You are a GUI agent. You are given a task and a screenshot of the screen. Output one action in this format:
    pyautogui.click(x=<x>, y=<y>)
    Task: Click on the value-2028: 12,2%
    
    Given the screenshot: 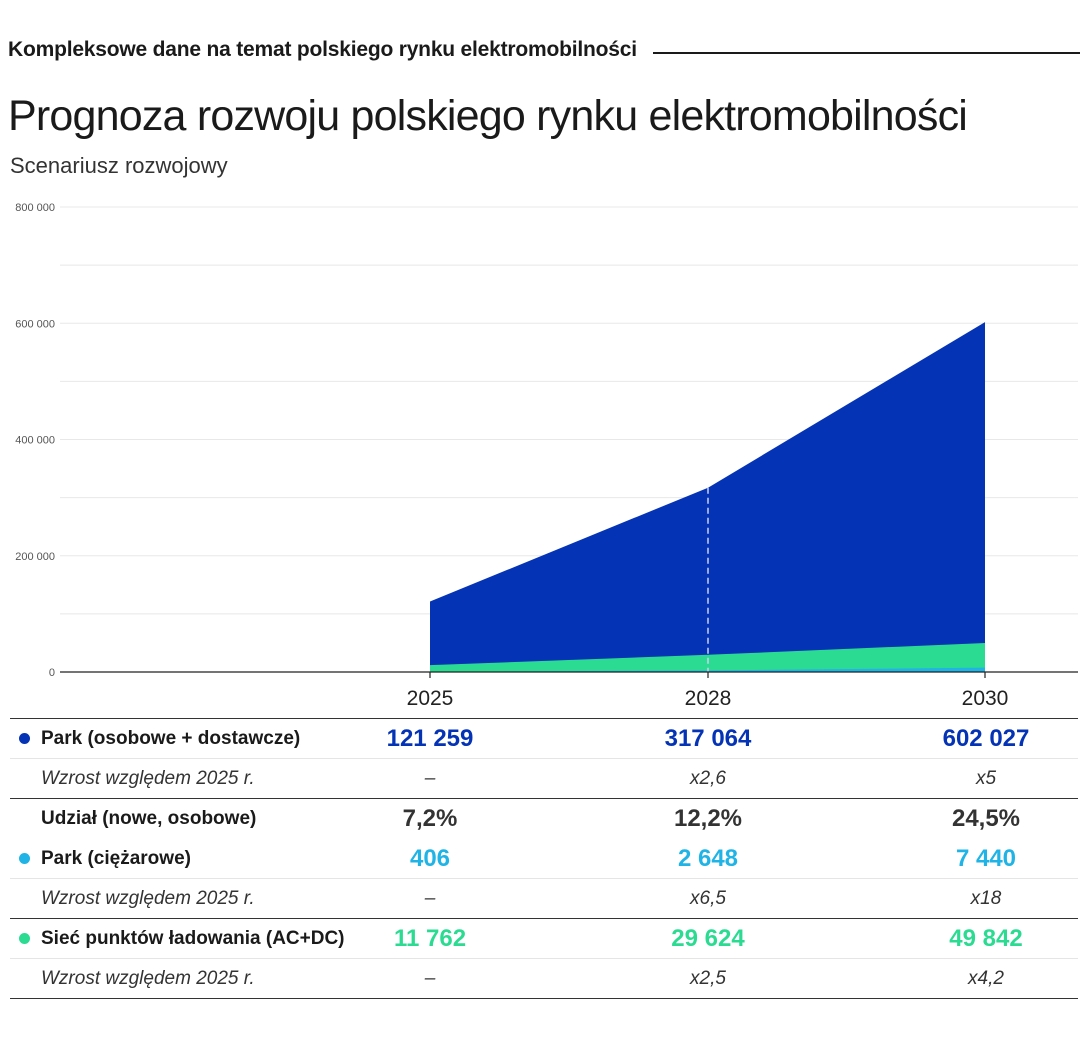 What is the action you would take?
    pyautogui.click(x=708, y=818)
    